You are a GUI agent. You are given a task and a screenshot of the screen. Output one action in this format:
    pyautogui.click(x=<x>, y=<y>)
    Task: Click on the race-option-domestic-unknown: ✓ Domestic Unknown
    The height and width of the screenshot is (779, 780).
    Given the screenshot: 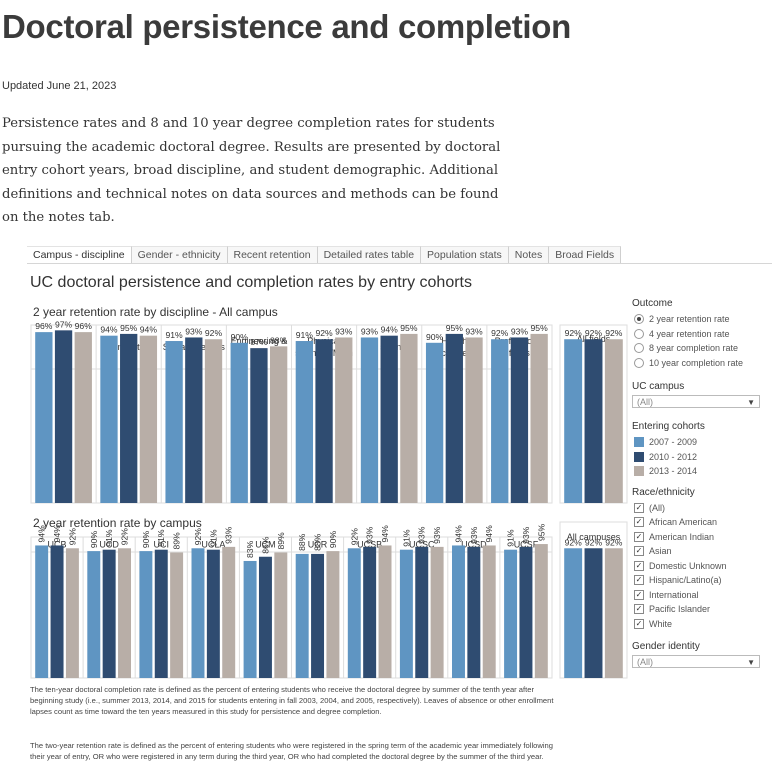 What is the action you would take?
    pyautogui.click(x=680, y=565)
    